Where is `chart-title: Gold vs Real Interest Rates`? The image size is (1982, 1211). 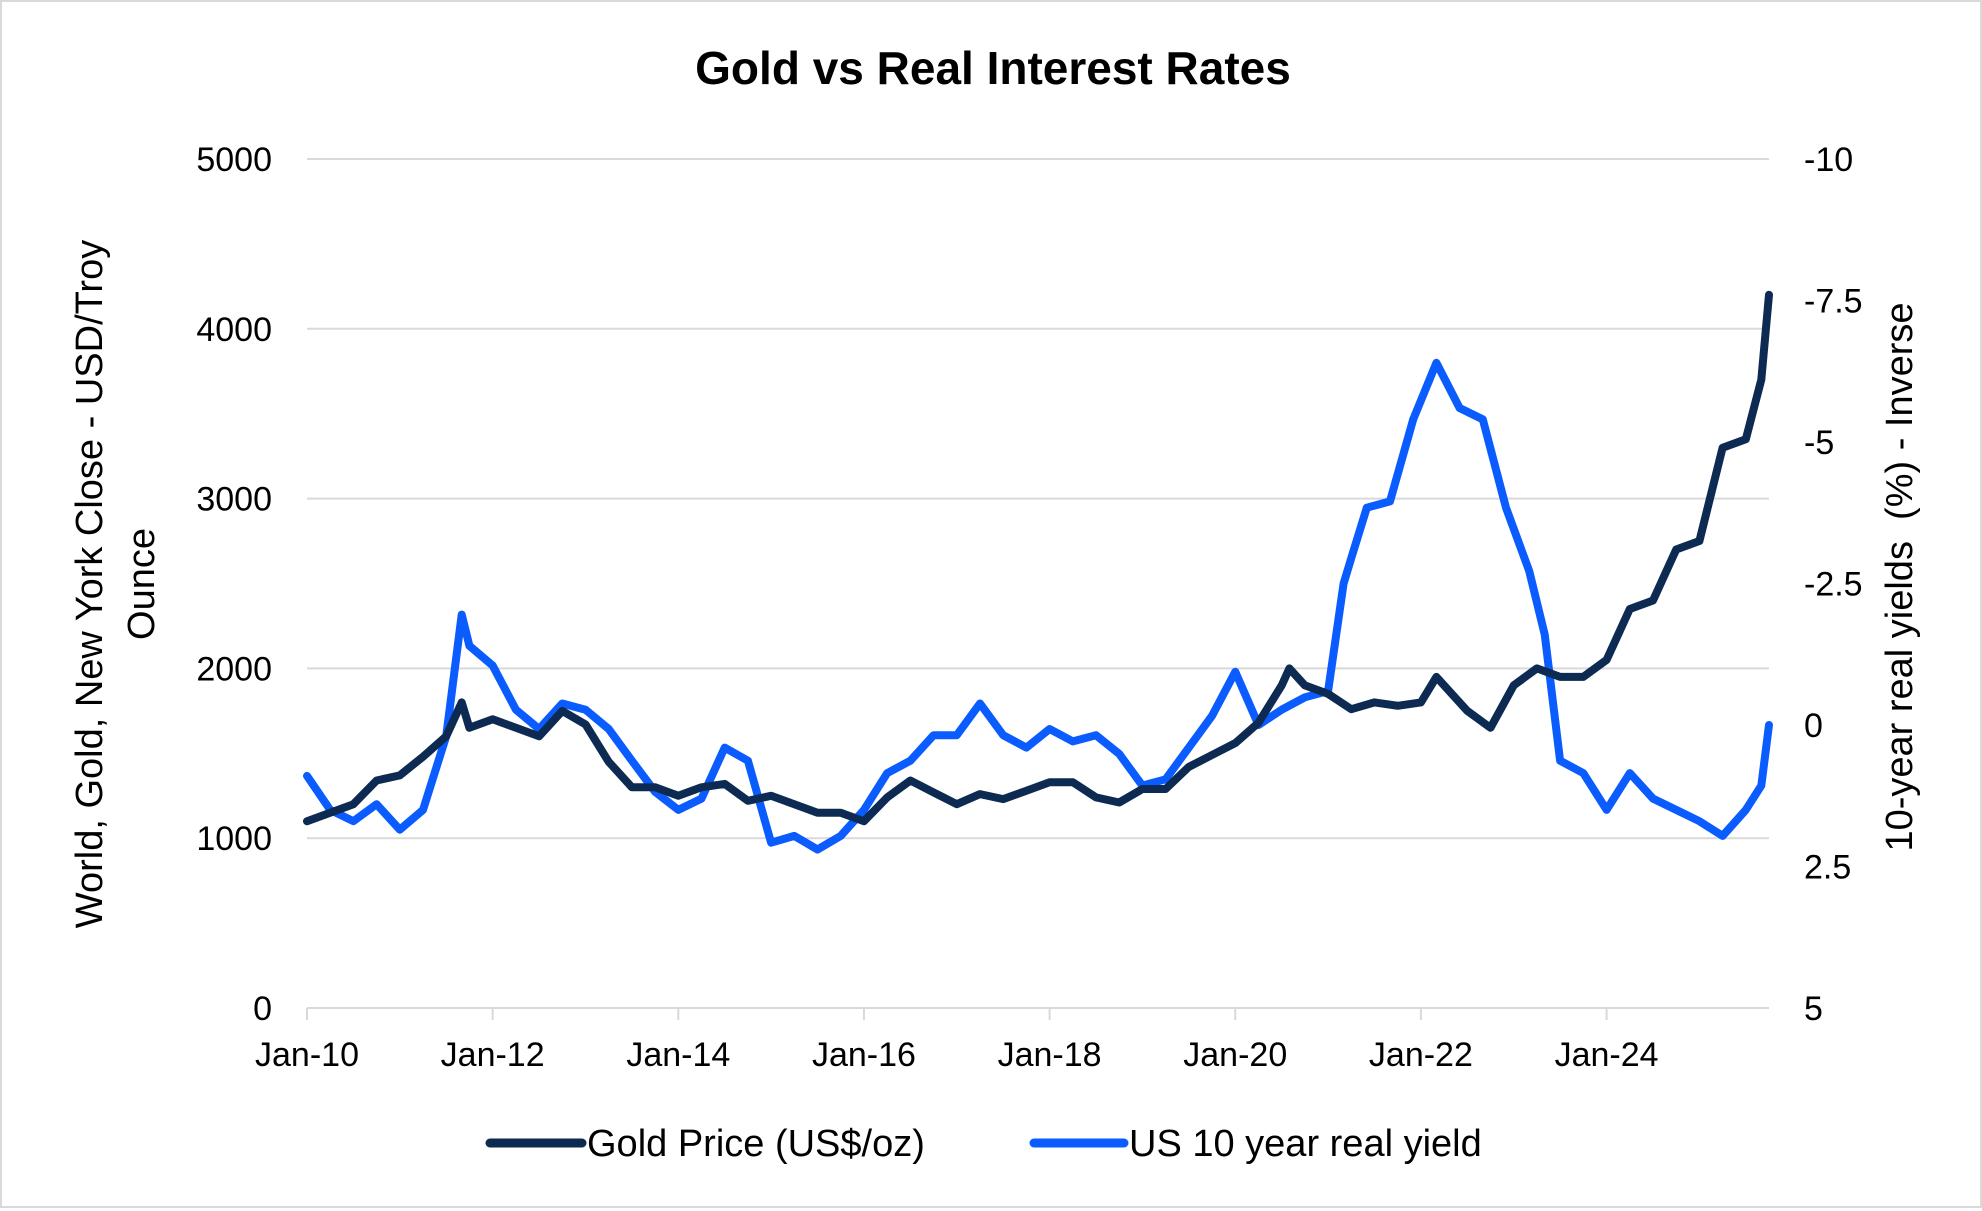 chart-title: Gold vs Real Interest Rates is located at coordinates (993, 68).